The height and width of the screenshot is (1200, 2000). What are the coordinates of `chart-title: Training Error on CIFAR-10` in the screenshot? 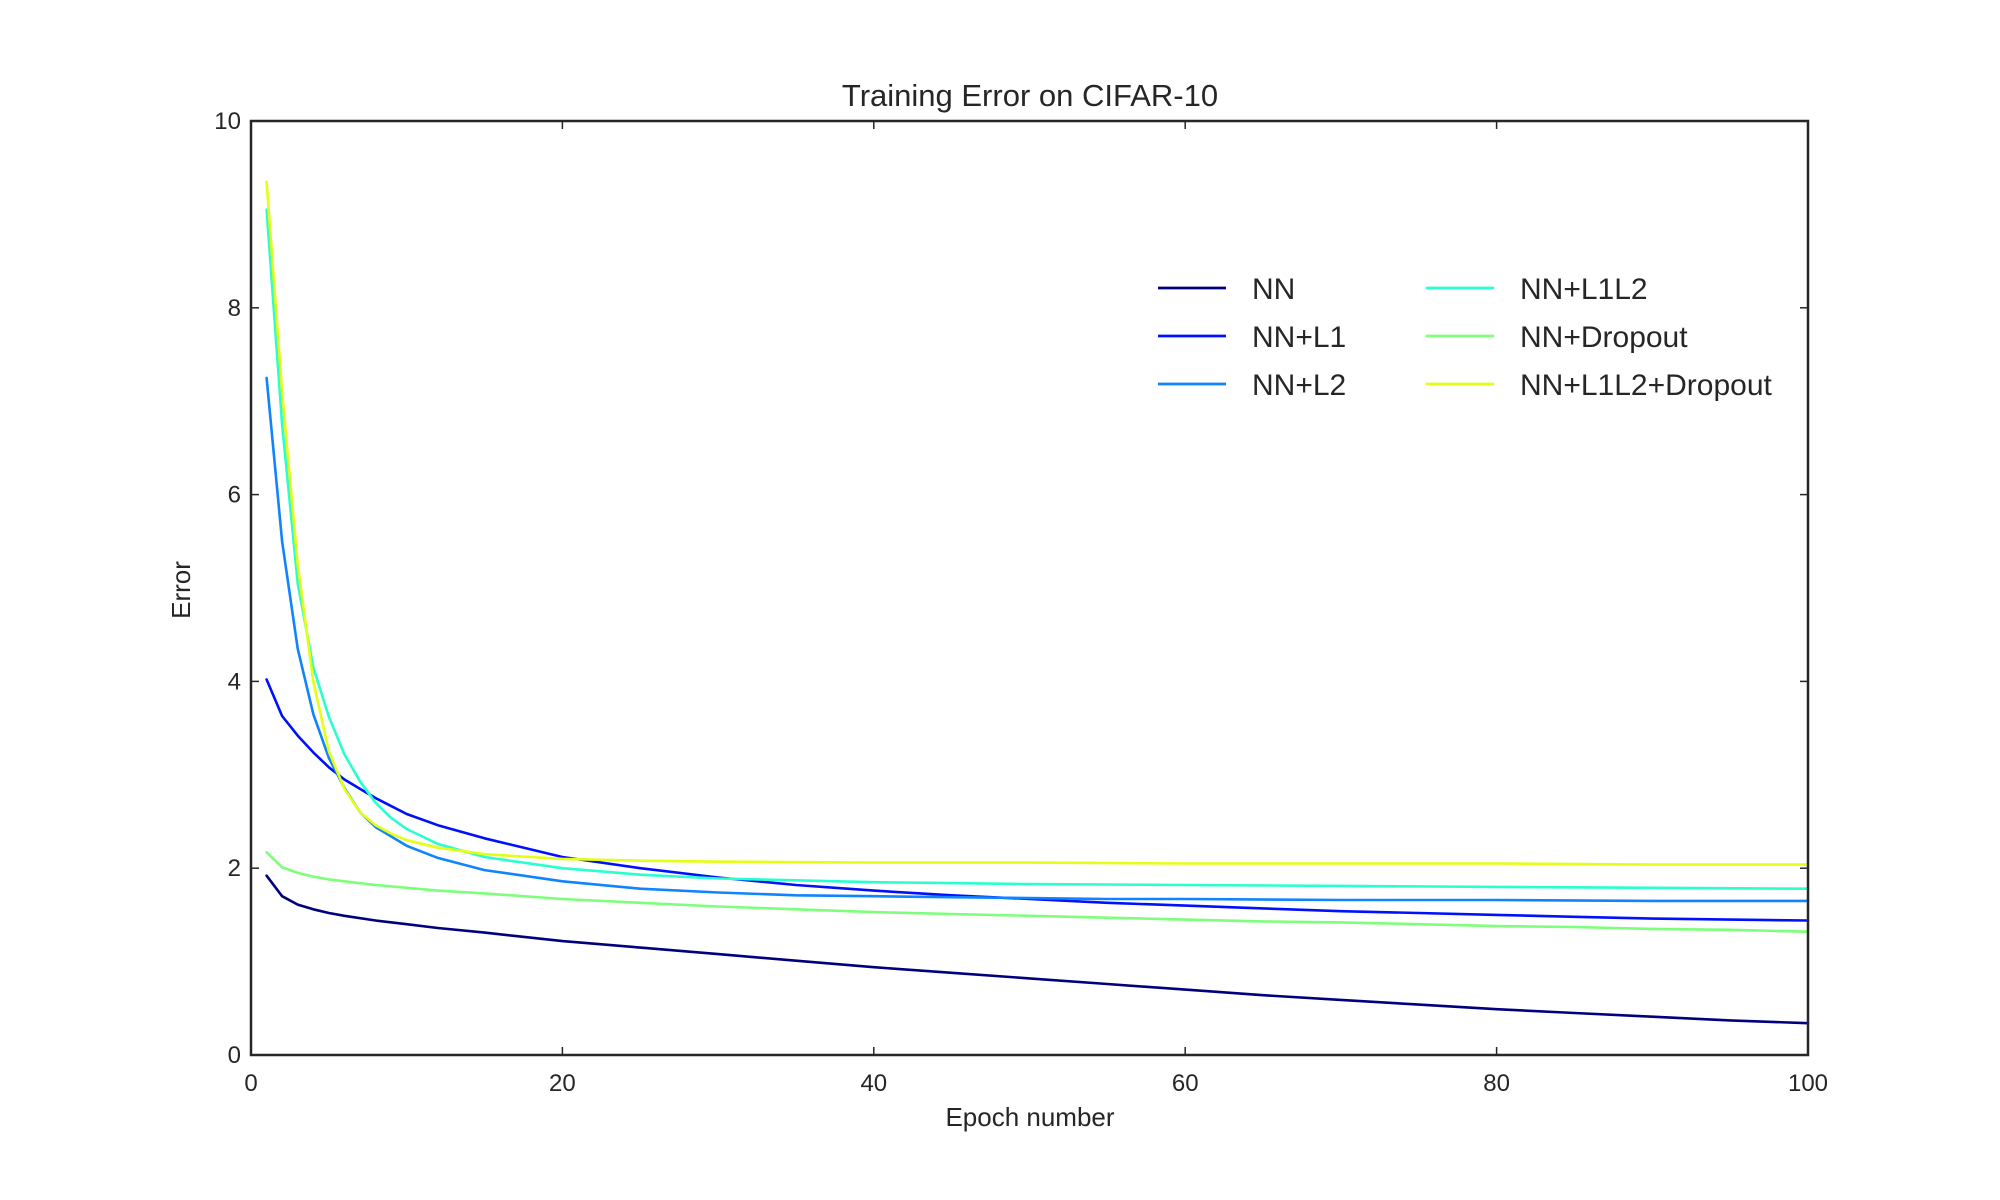 It's located at (1030, 95).